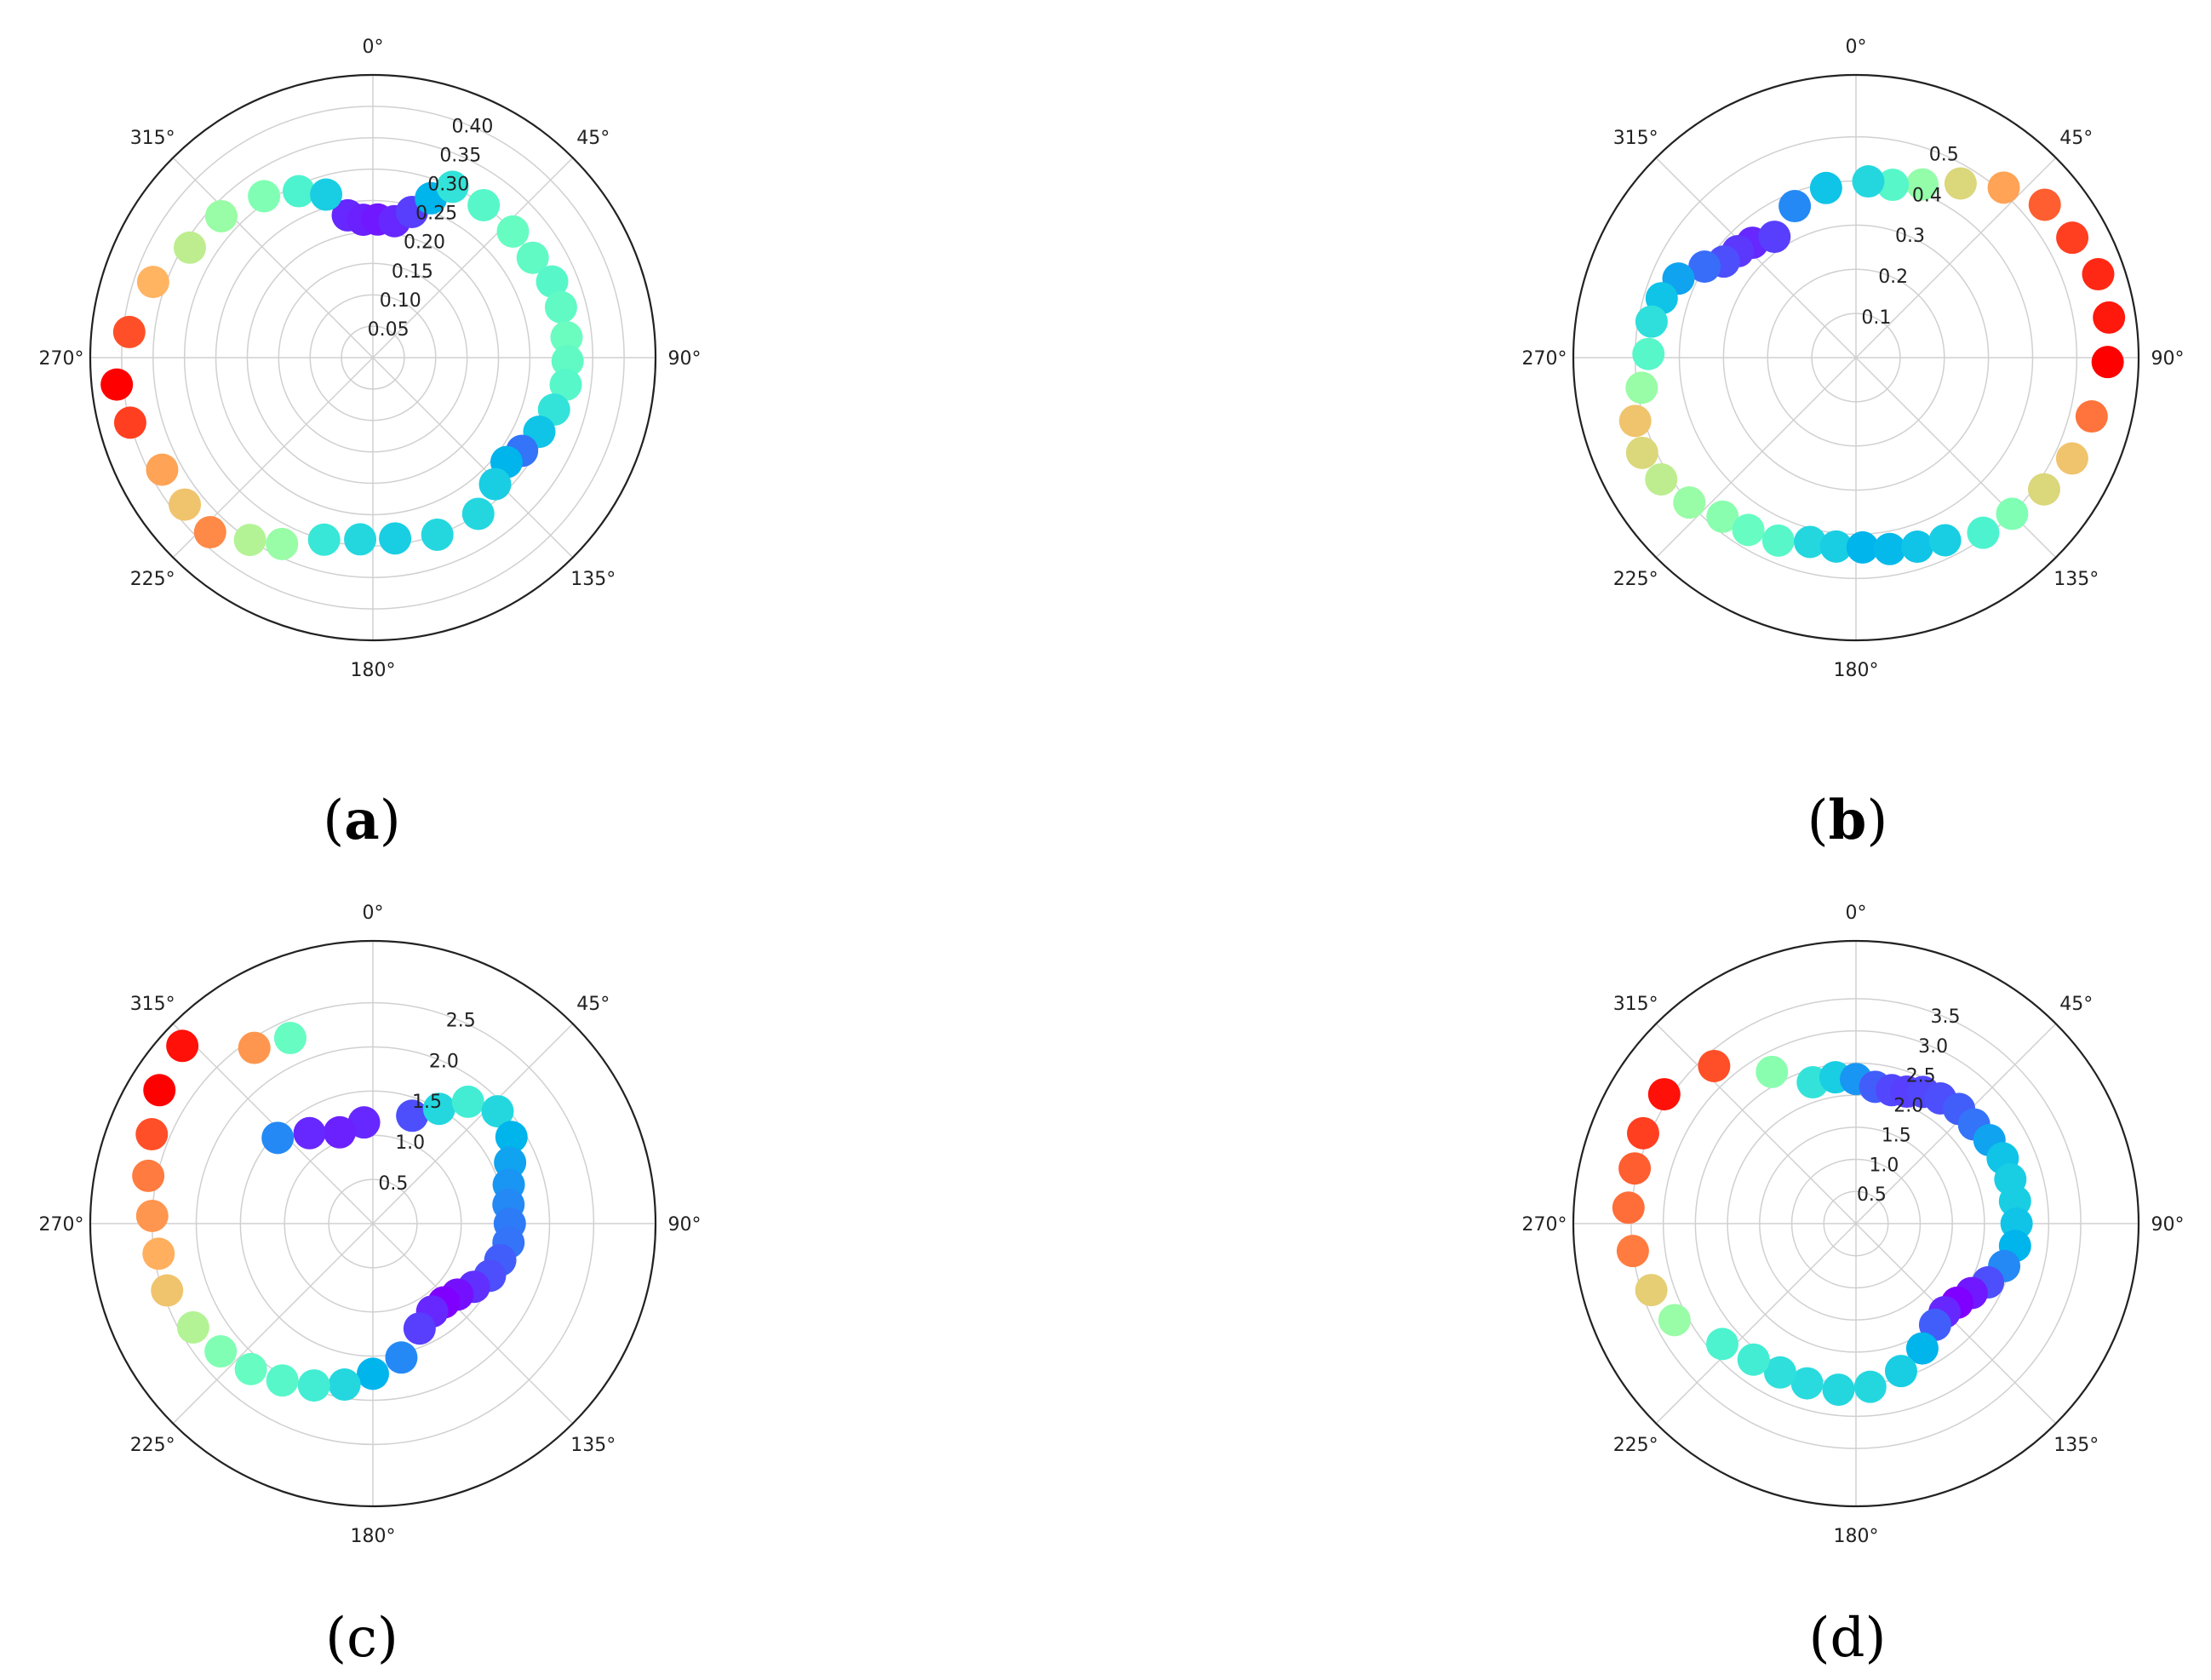 The image size is (2211, 1680). Describe the element at coordinates (685, 1225) in the screenshot. I see `theta-tick-label: 90°` at that location.